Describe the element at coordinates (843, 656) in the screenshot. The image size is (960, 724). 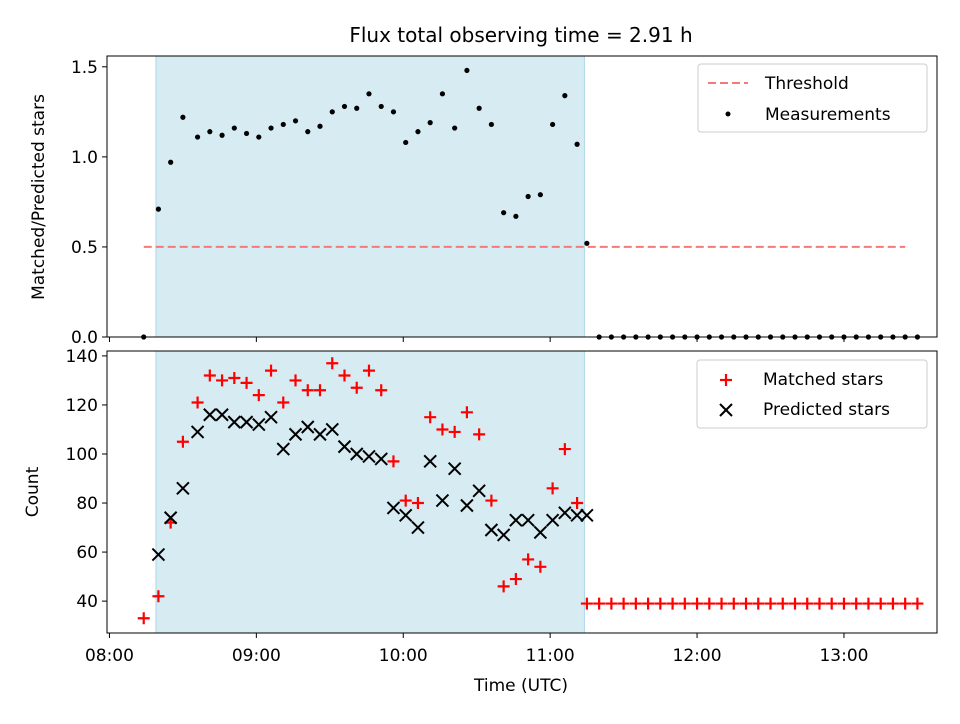
I see `x-tick-label: 13:00` at that location.